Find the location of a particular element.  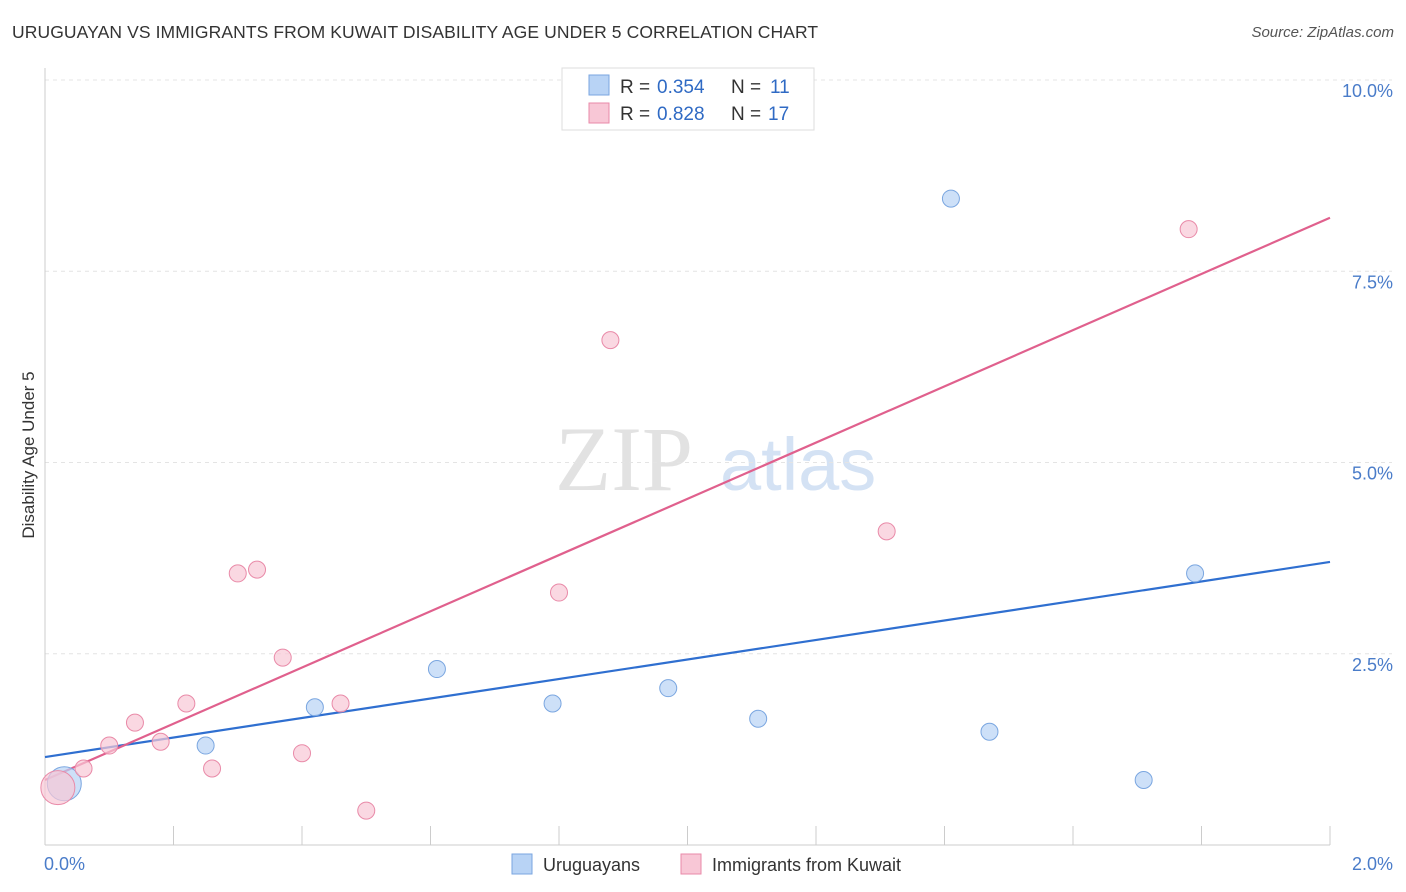

x-tick-label-min: 0.0% is located at coordinates (64, 864).